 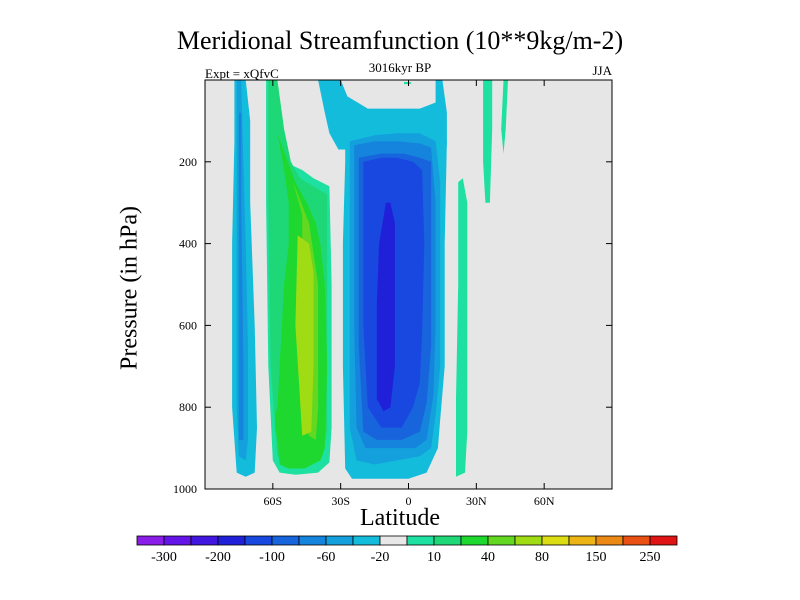 What do you see at coordinates (504, 117) in the screenshot?
I see `contour-region-nh-strato-positive-b` at bounding box center [504, 117].